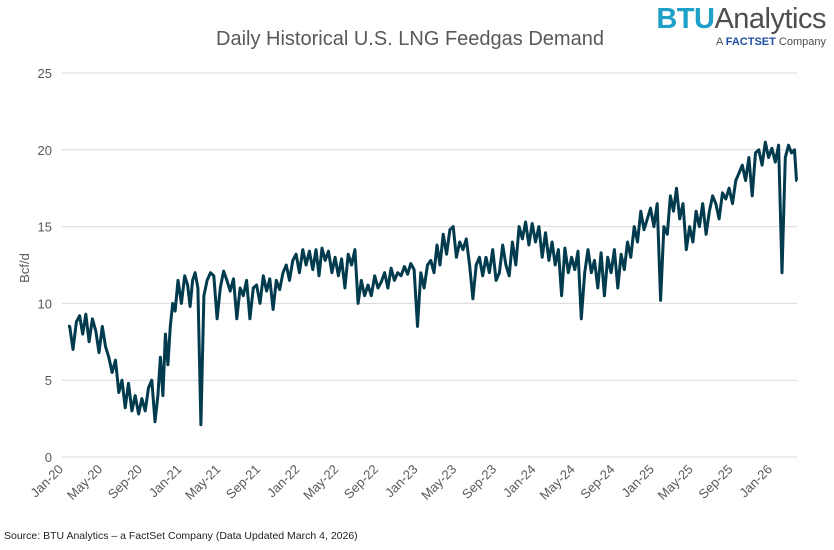 This screenshot has width=834, height=550. I want to click on x-tick-label: Jan-22, so click(283, 481).